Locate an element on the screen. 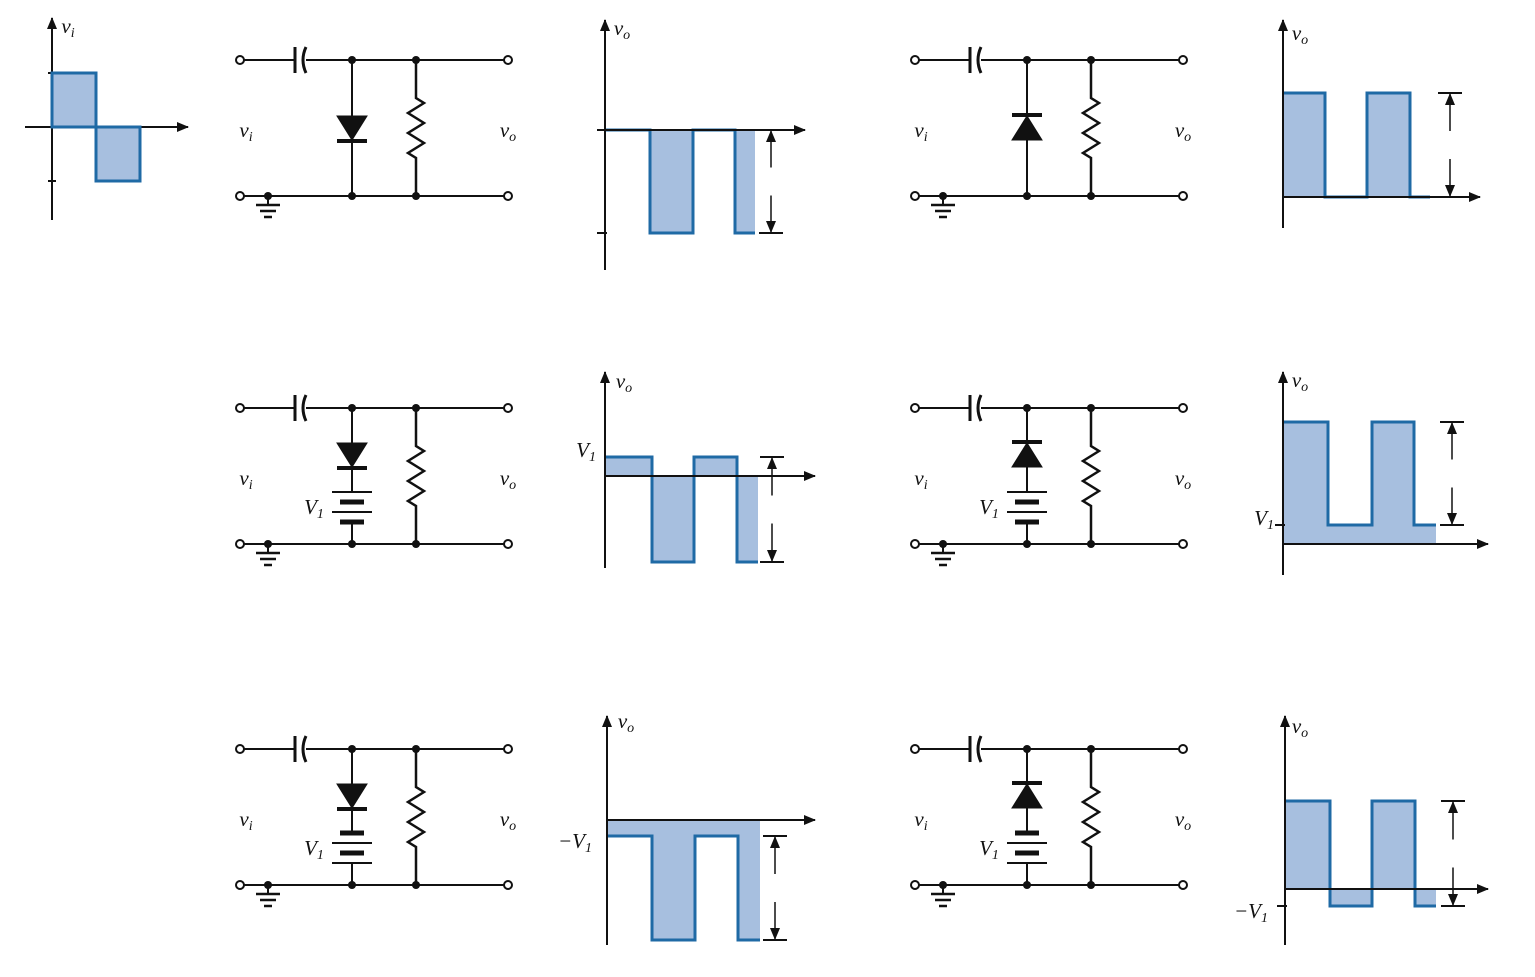  y-axis-label-sub: i is located at coordinates (73, 33).